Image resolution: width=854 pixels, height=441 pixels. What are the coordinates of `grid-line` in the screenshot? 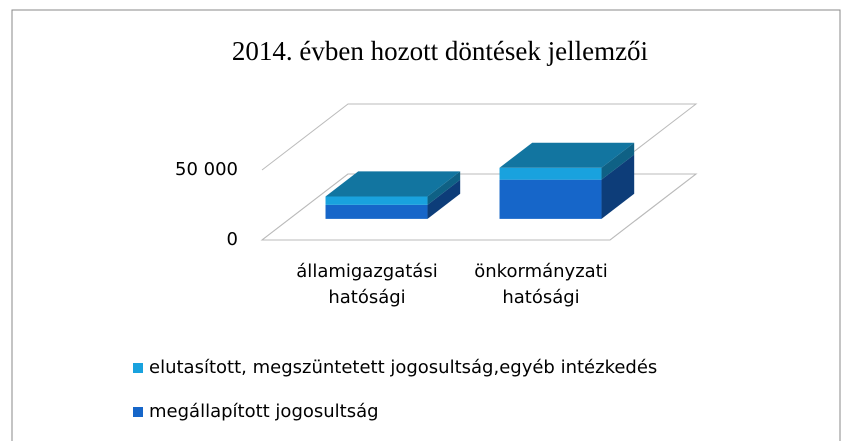 It's located at (479, 137).